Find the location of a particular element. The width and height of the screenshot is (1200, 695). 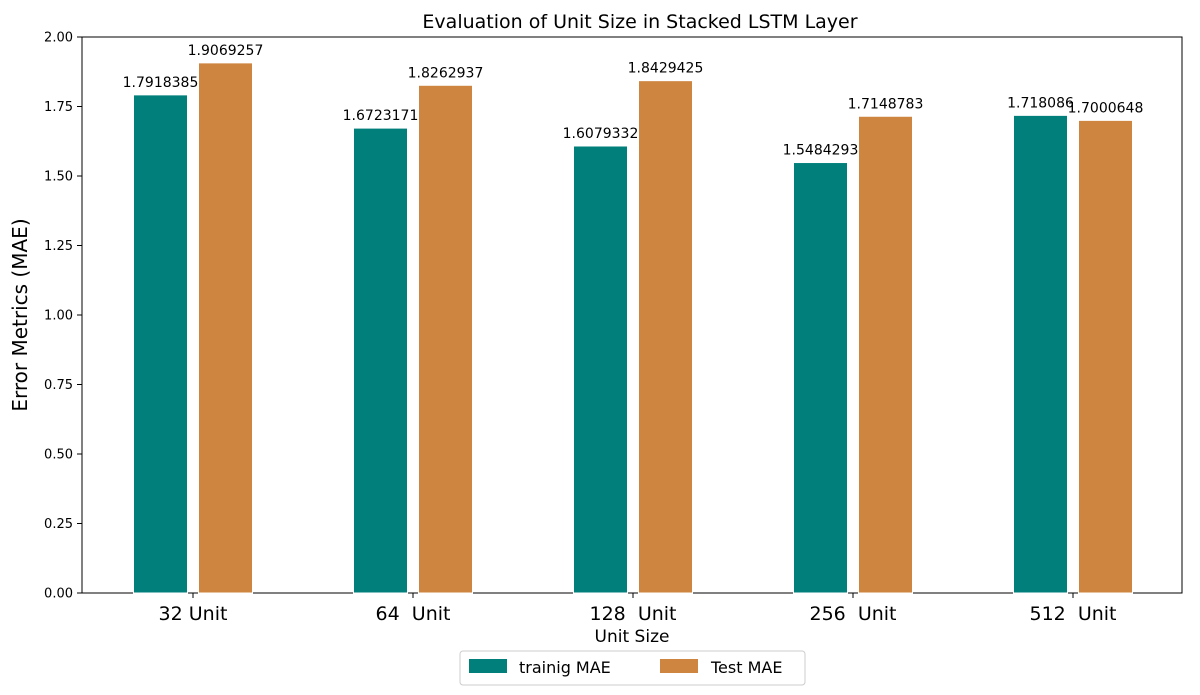

legend-label-test: Test MAE is located at coordinates (746, 667).